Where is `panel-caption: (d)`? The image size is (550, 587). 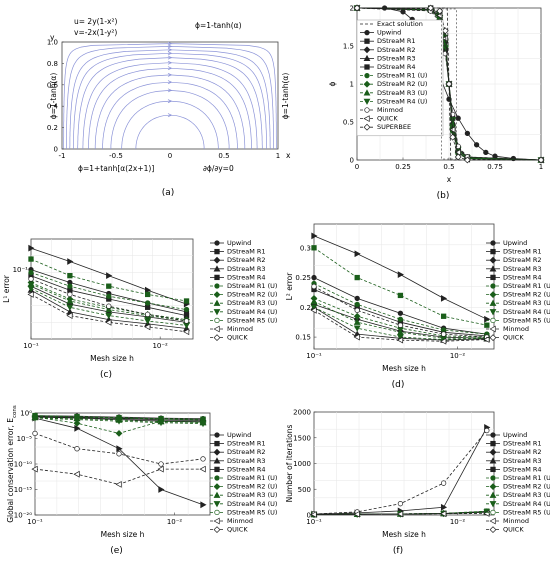 panel-caption: (d) is located at coordinates (398, 385).